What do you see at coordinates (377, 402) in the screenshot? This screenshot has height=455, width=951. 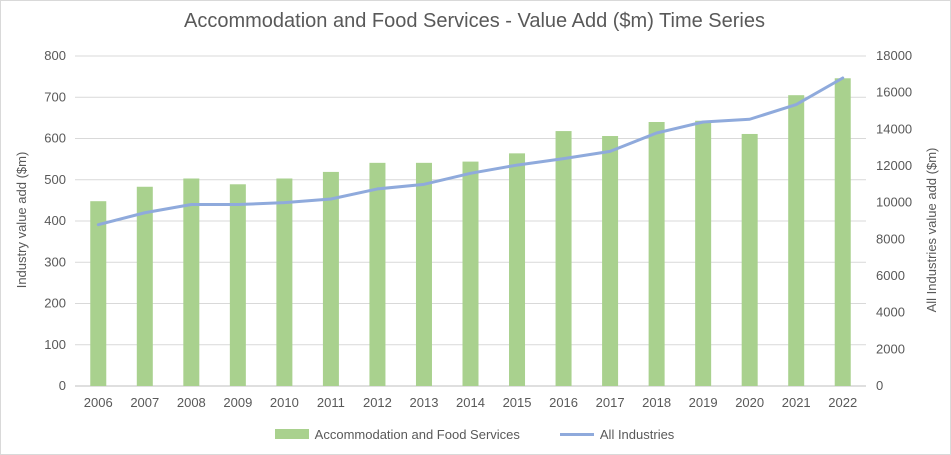 I see `x-tick-label: 2012` at bounding box center [377, 402].